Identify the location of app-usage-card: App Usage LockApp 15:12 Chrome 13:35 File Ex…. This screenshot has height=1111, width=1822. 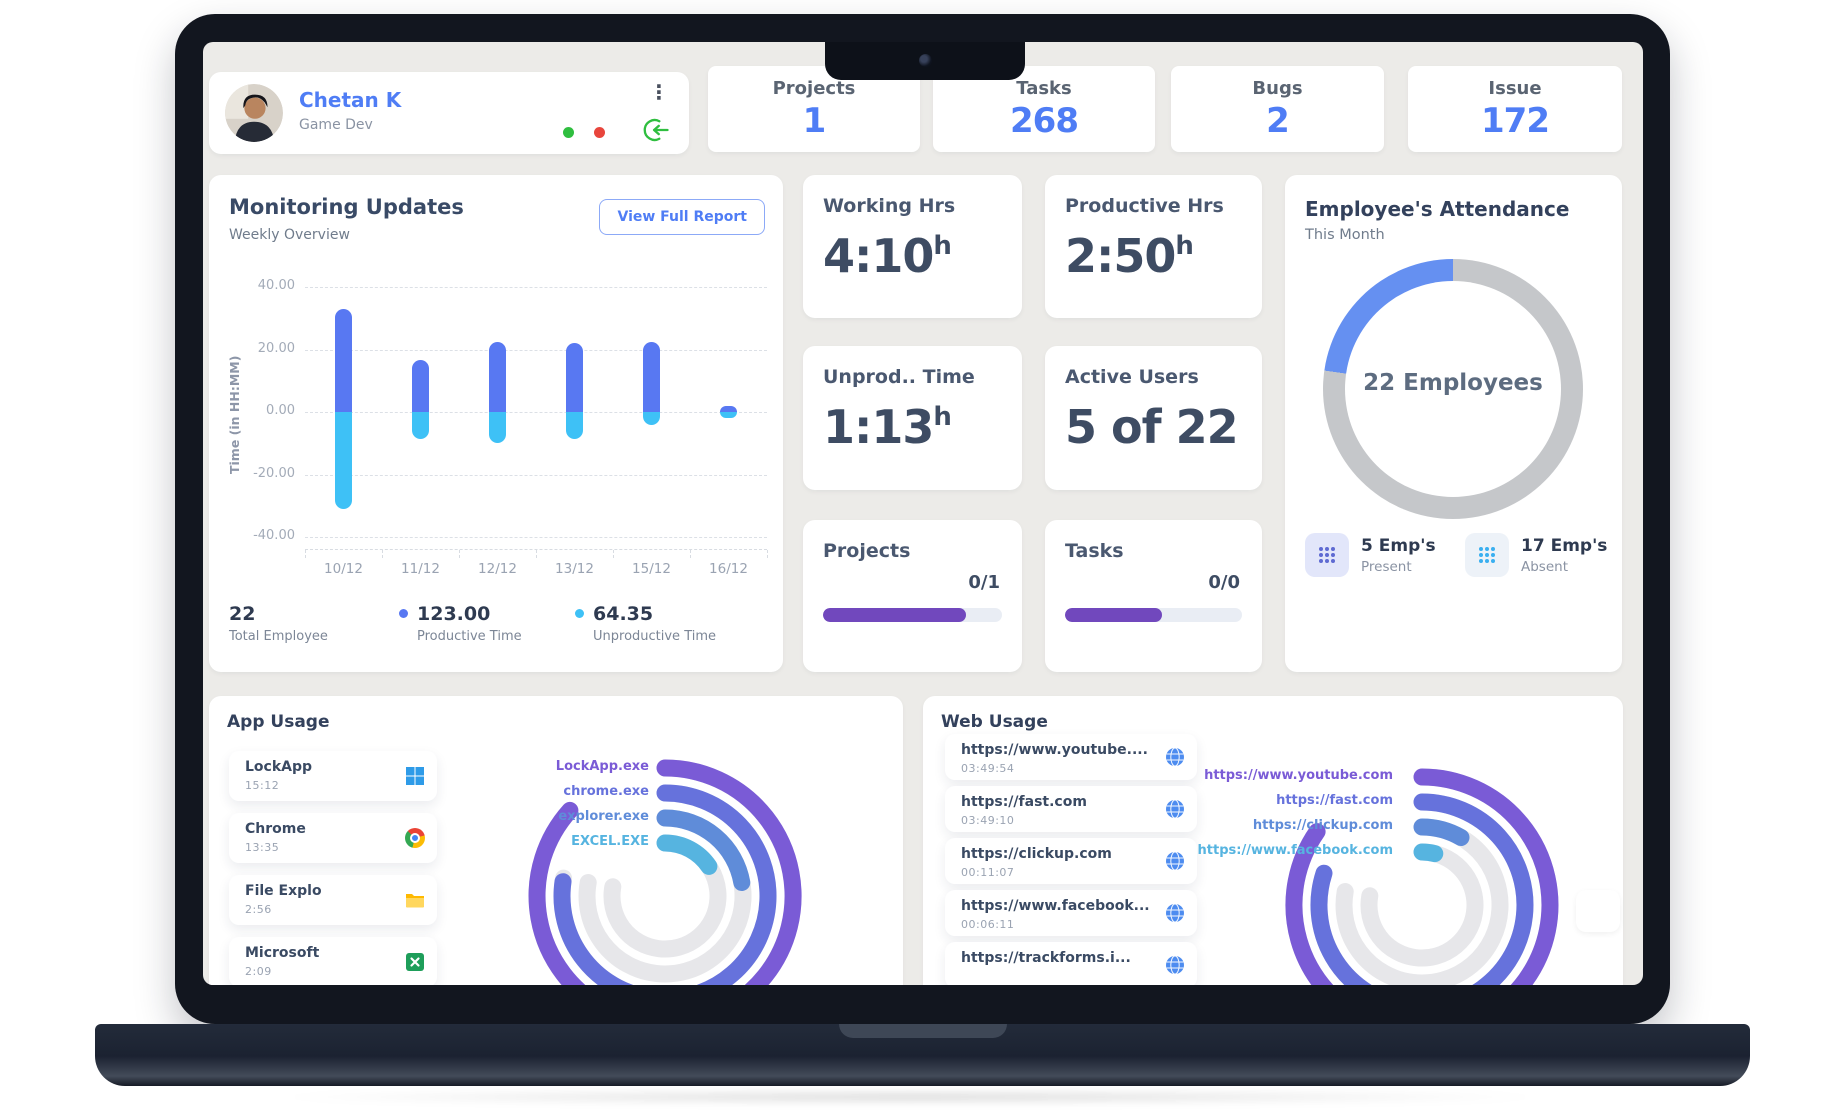
(556, 840).